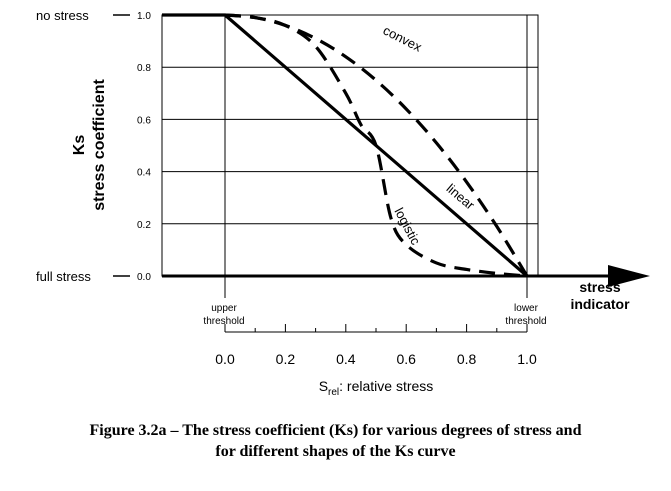  I want to click on y-tick-labels: 0.0 0.2 0.4 0.6 0.8 1.0, so click(144, 147).